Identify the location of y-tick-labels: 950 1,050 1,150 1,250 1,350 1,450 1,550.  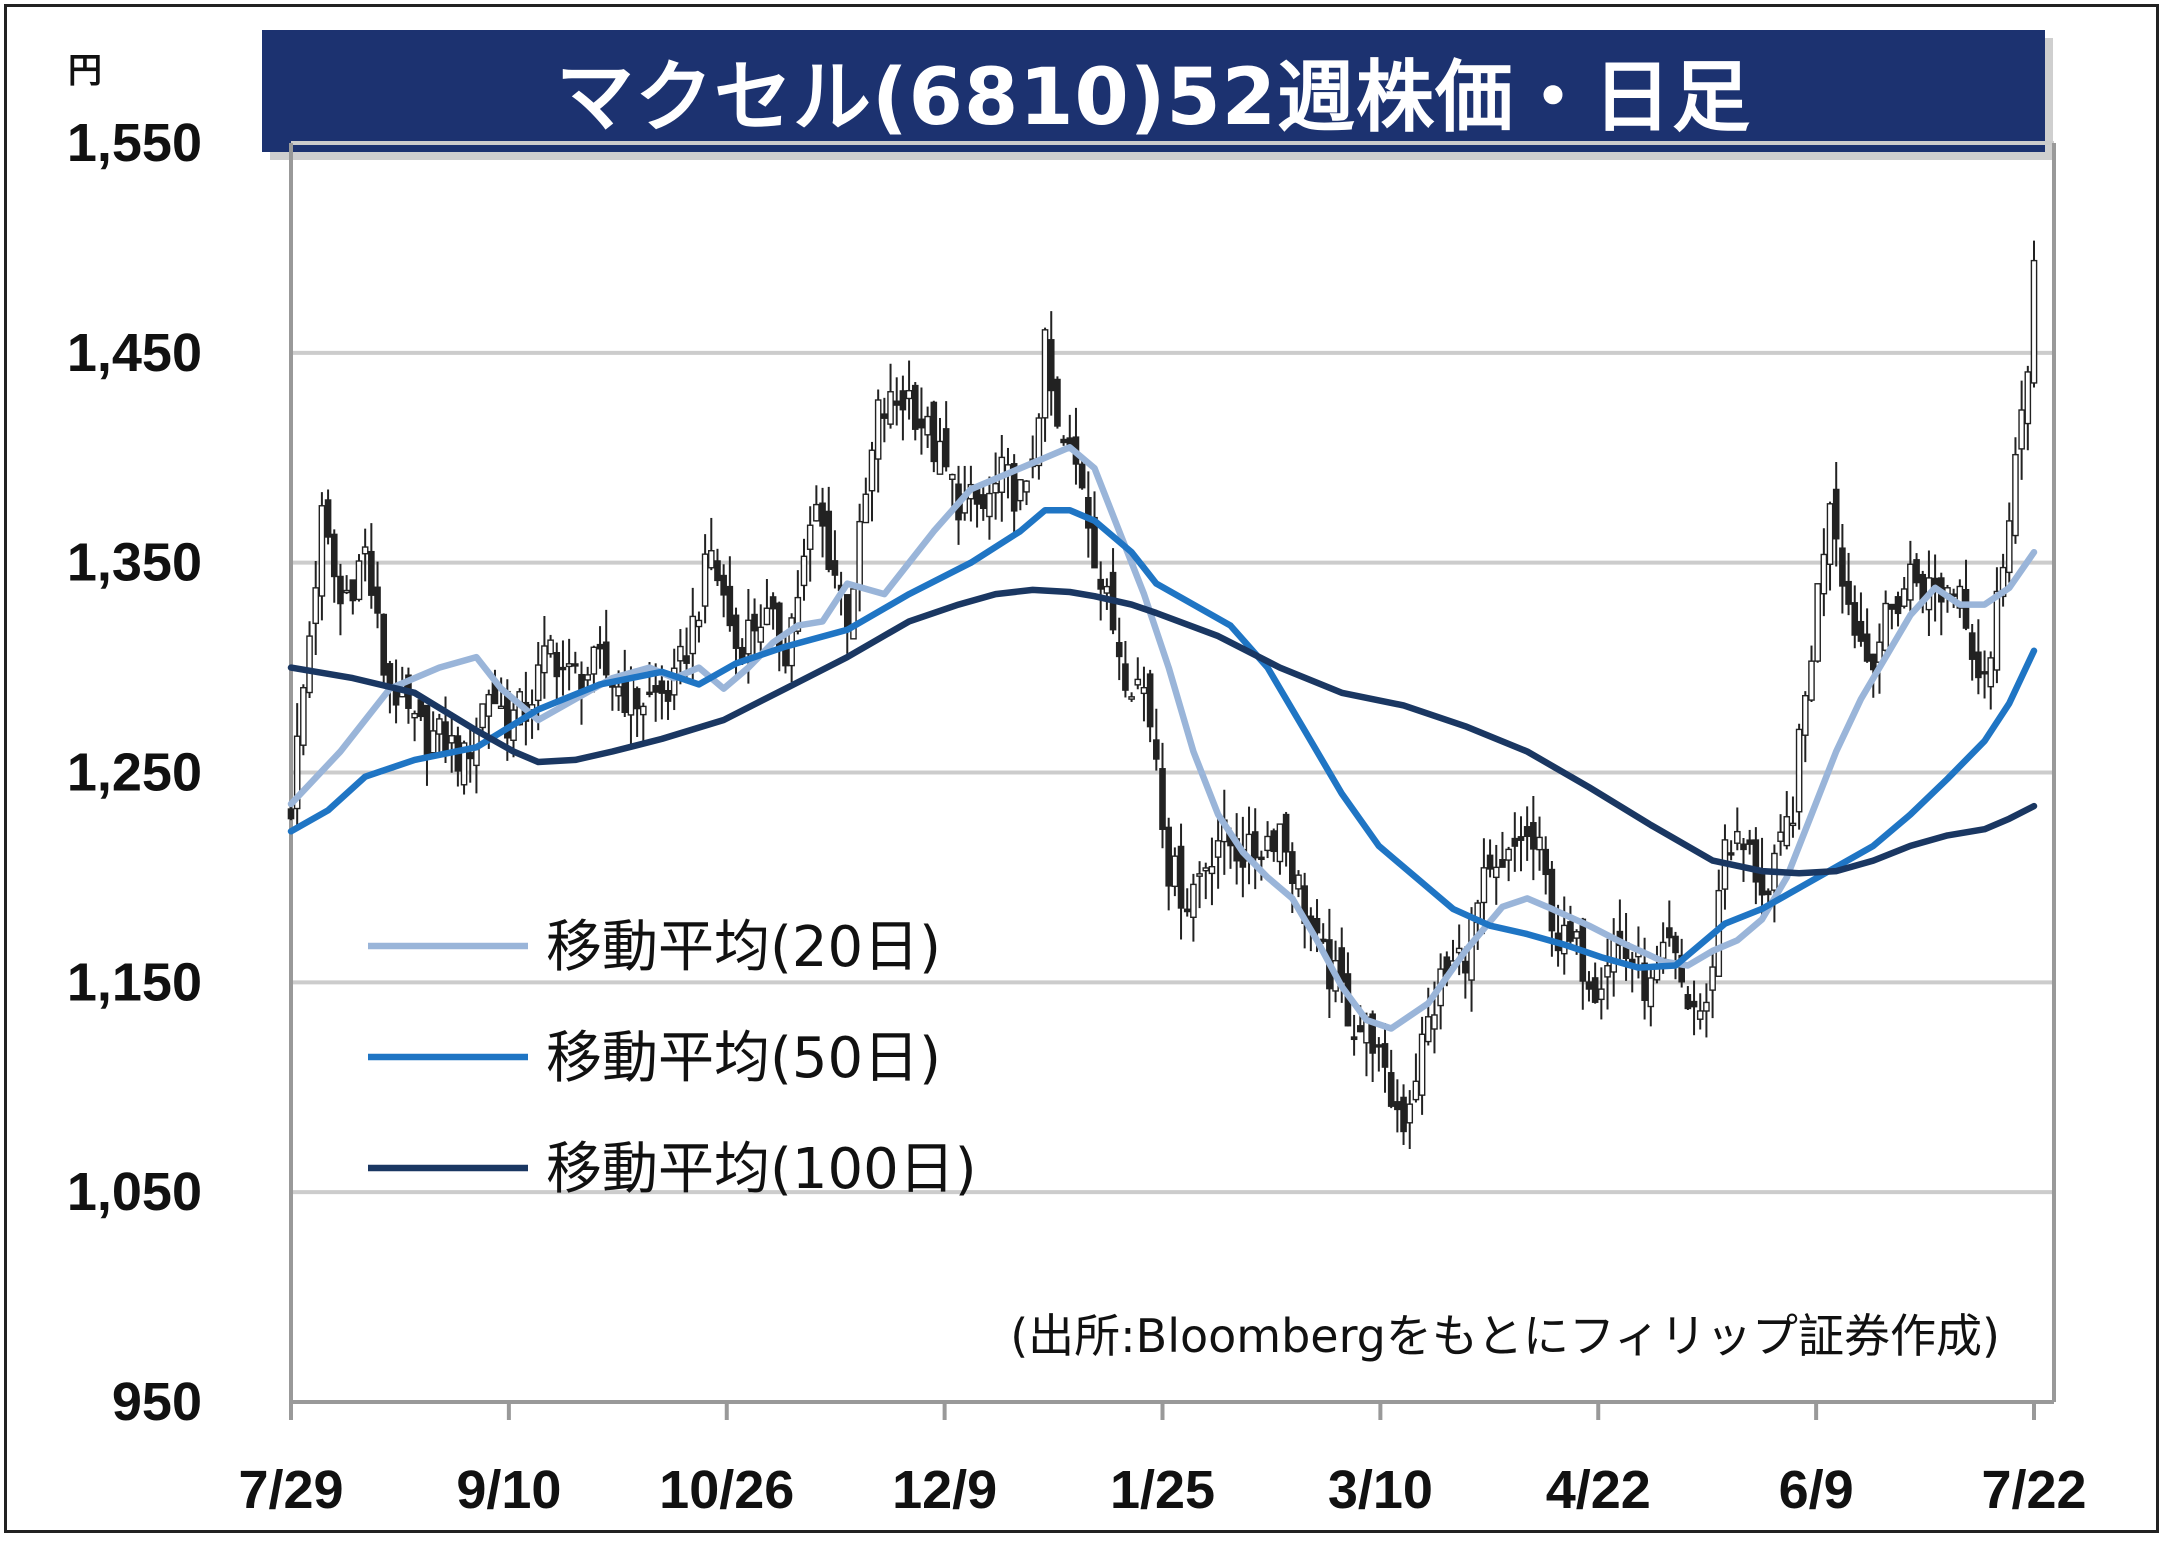
(134, 772).